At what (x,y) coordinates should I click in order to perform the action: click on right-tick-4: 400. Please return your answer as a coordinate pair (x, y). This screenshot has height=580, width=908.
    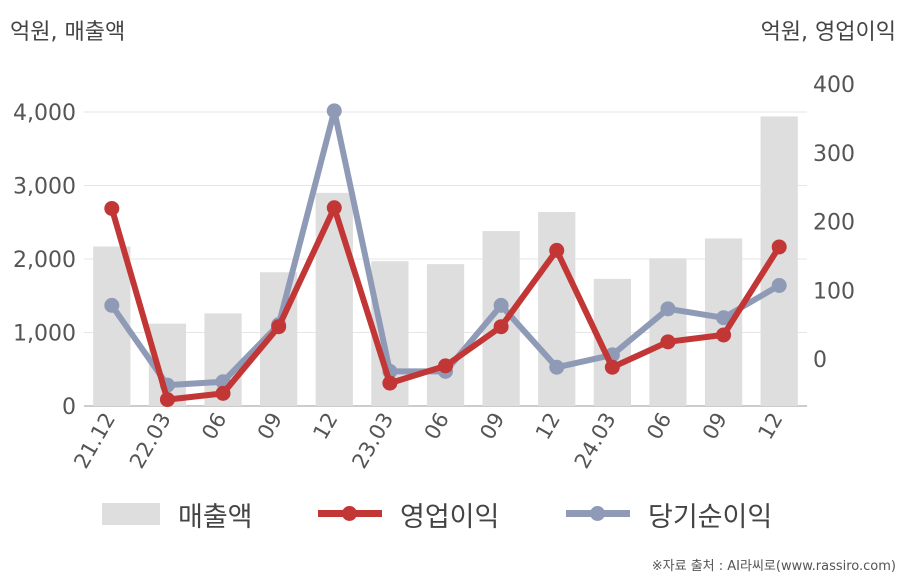
    Looking at the image, I should click on (834, 85).